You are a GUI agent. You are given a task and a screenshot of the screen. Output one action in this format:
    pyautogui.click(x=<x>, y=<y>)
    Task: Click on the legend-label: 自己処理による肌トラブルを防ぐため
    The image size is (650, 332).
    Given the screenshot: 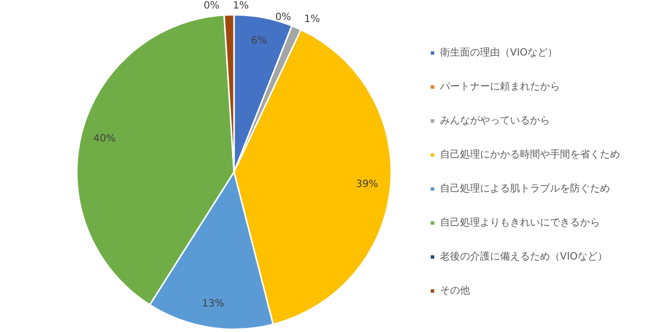 What is the action you would take?
    pyautogui.click(x=525, y=188)
    